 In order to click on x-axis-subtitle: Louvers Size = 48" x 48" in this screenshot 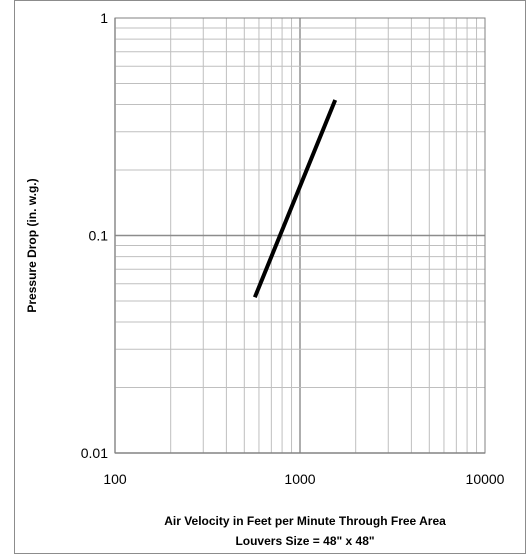, I will do `click(304, 541)`.